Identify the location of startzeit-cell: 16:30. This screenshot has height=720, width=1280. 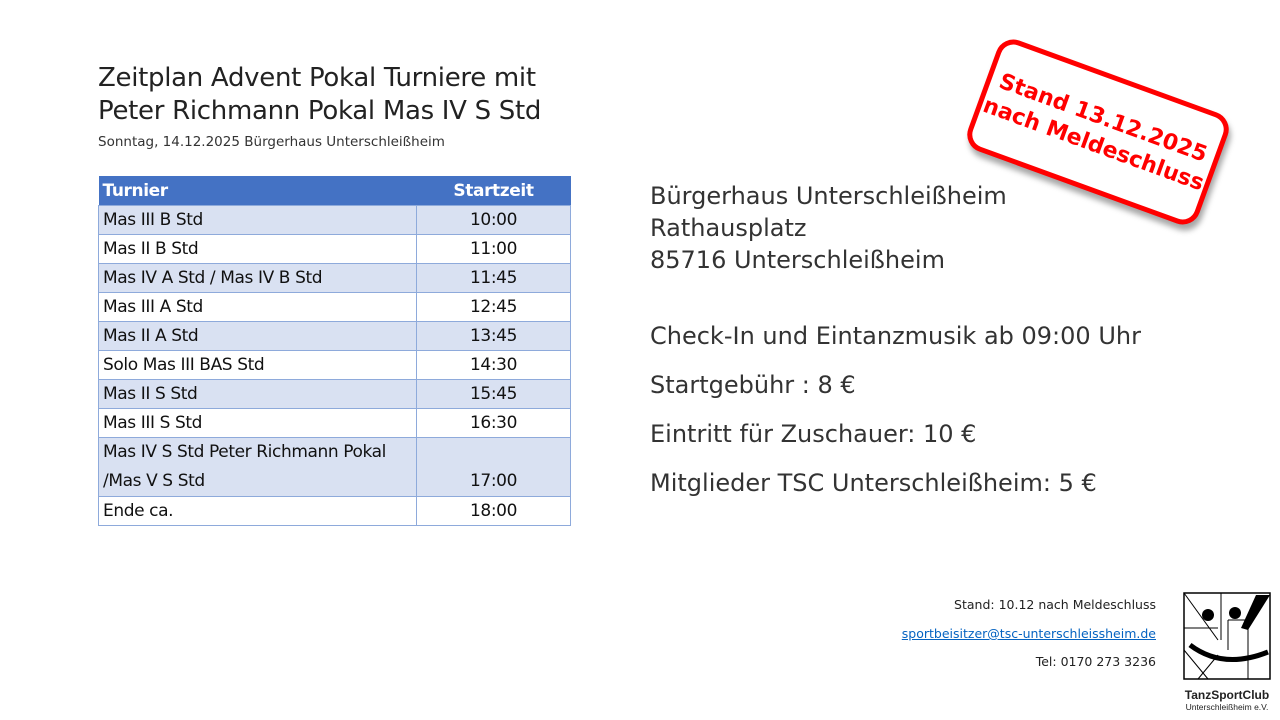
(493, 423).